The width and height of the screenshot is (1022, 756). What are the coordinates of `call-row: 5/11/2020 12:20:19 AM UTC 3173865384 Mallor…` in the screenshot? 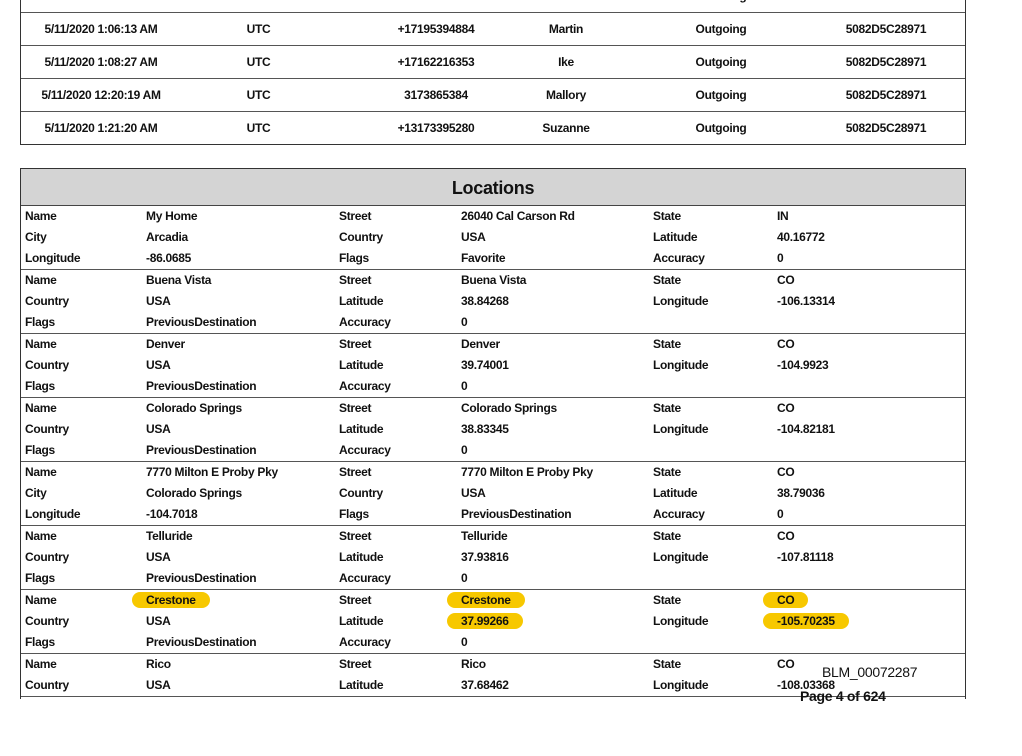 It's located at (493, 95).